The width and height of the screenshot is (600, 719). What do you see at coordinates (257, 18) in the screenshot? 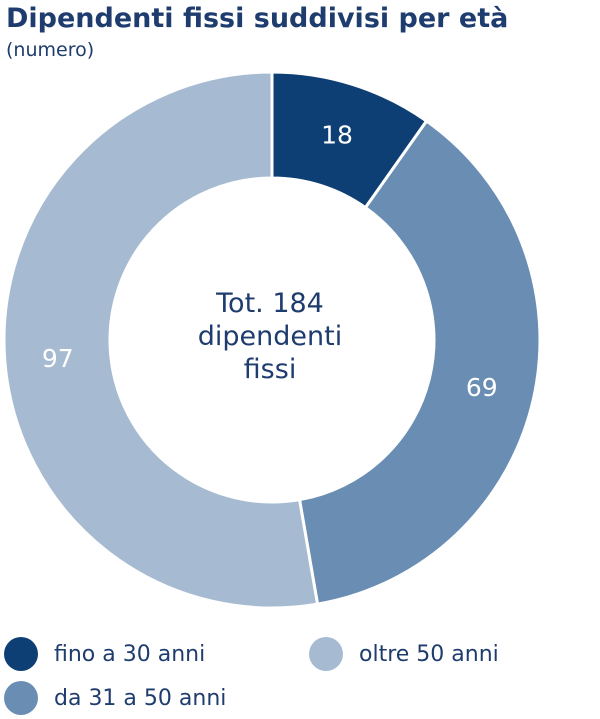
I see `chart-title: Dipendenti fissi suddivisi per età` at bounding box center [257, 18].